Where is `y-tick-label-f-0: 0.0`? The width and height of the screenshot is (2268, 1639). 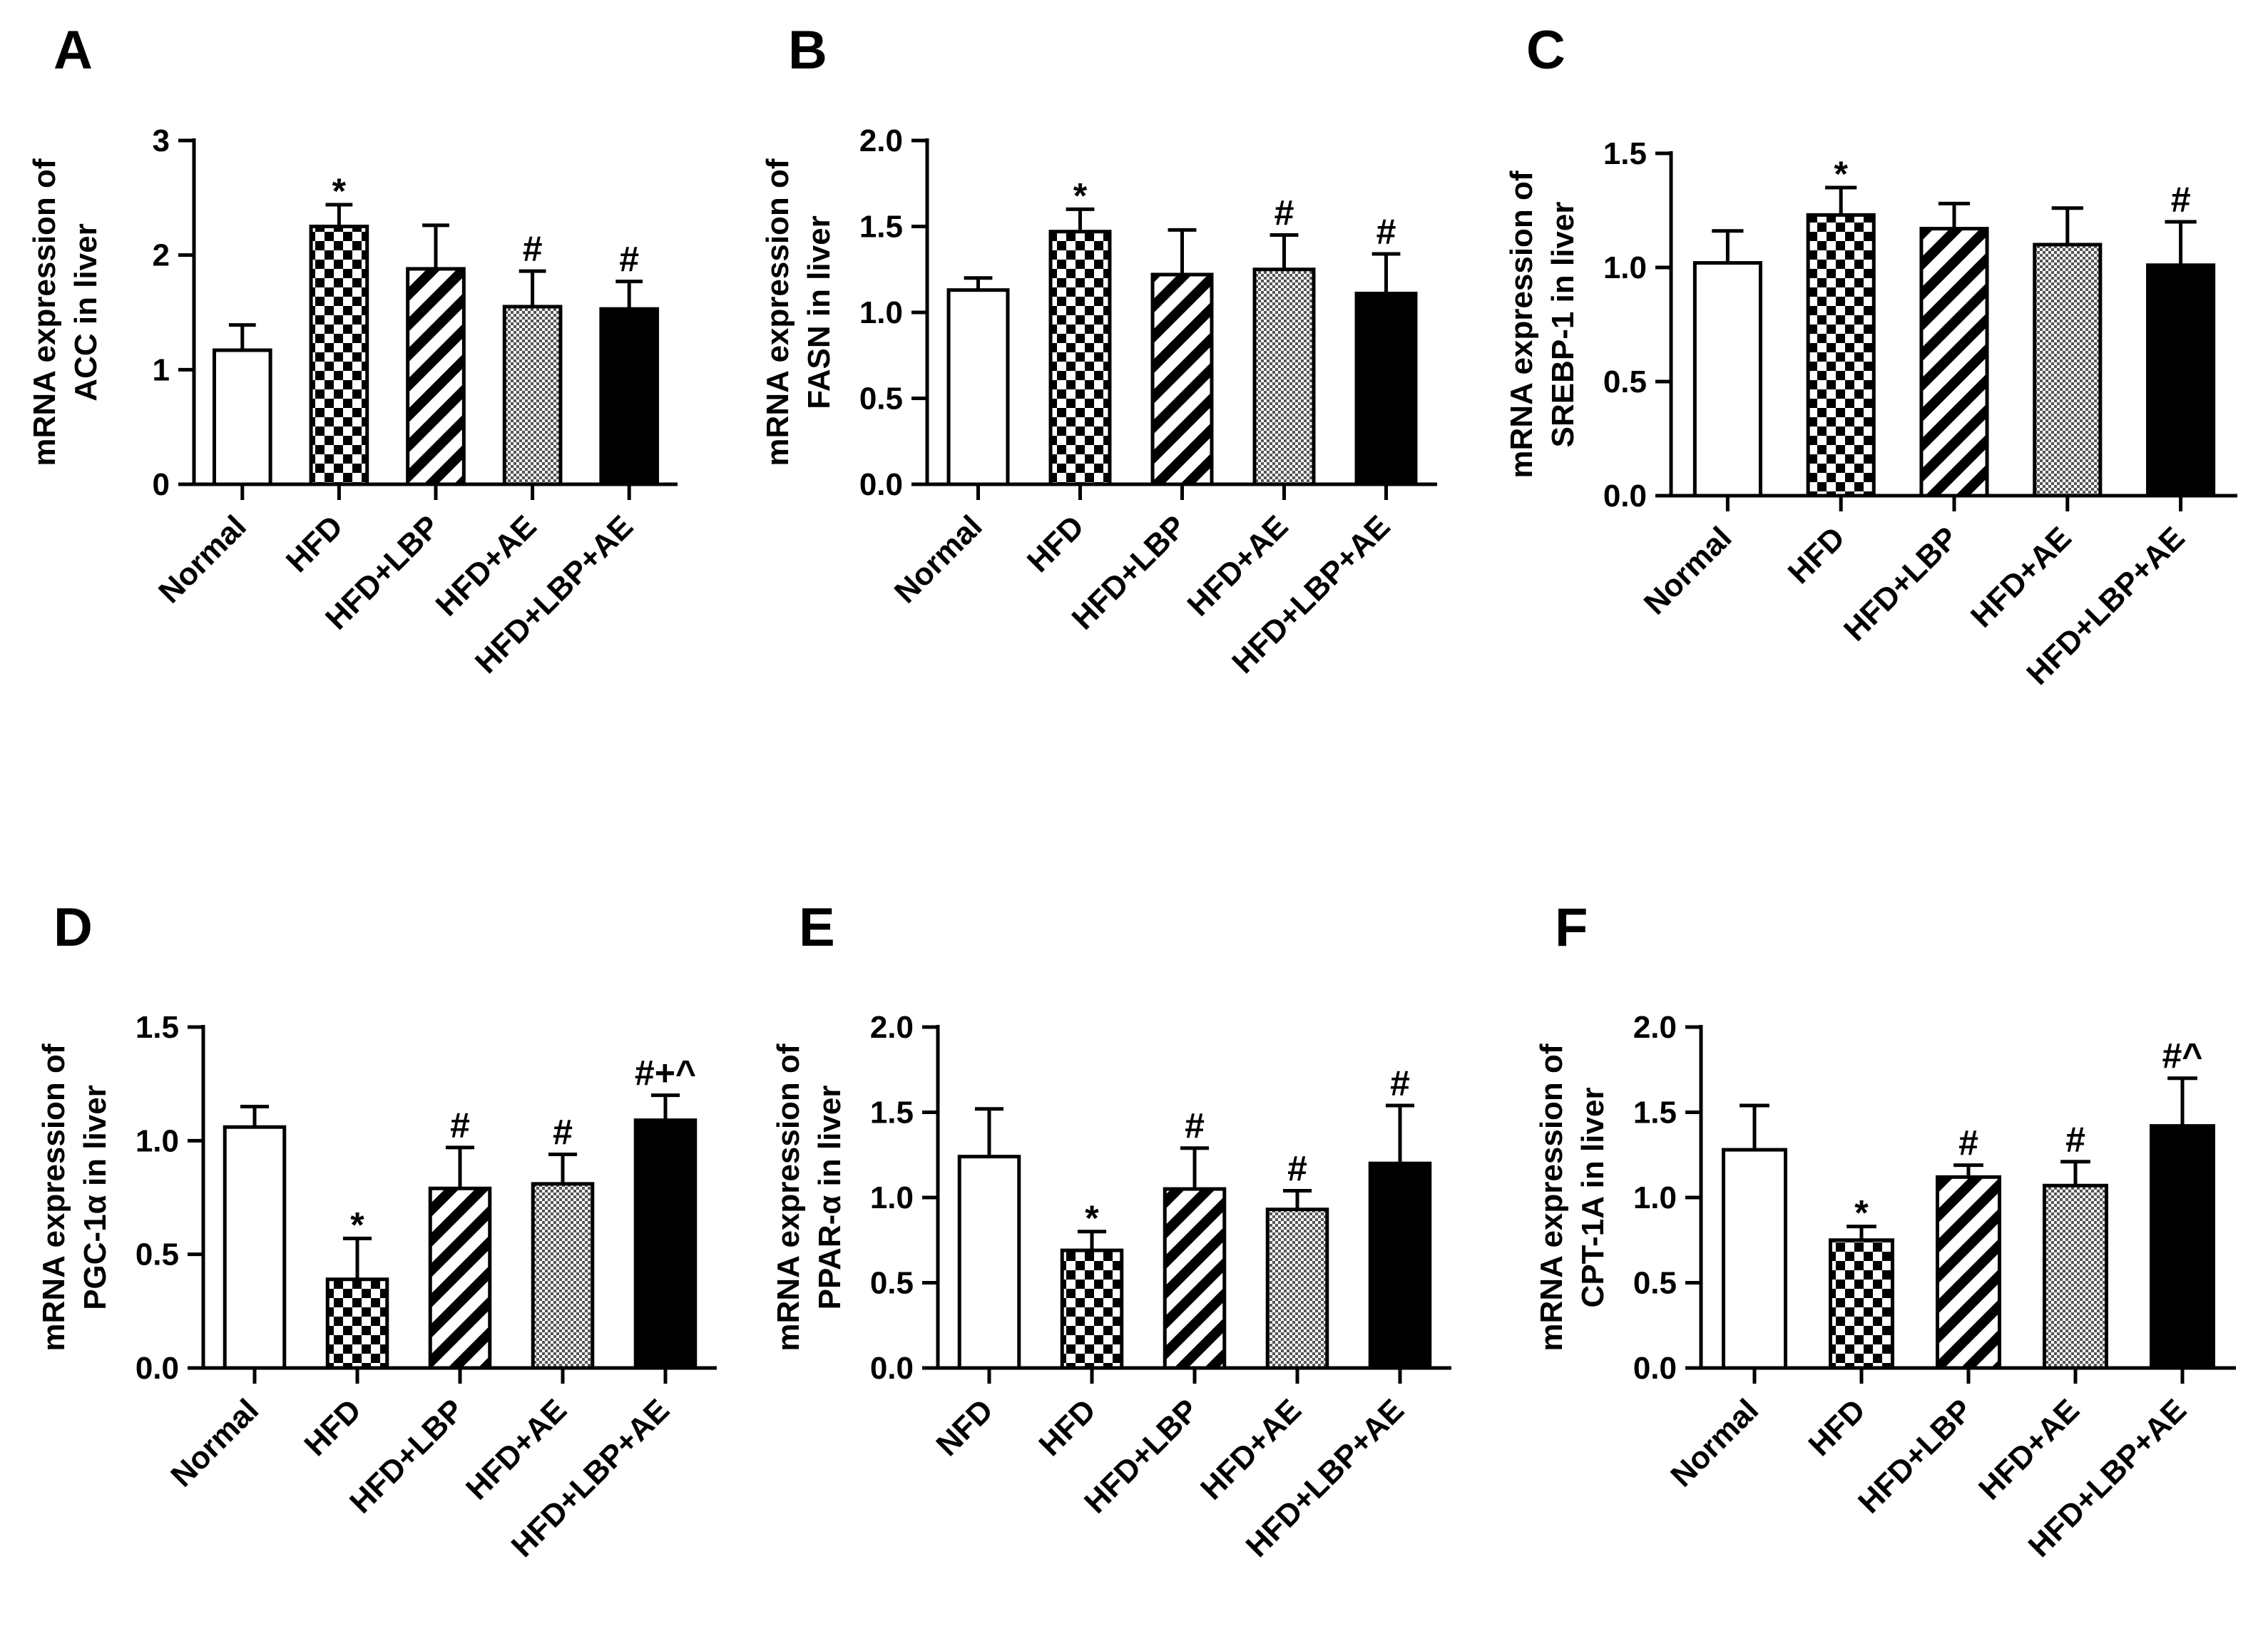 y-tick-label-f-0: 0.0 is located at coordinates (1655, 1368).